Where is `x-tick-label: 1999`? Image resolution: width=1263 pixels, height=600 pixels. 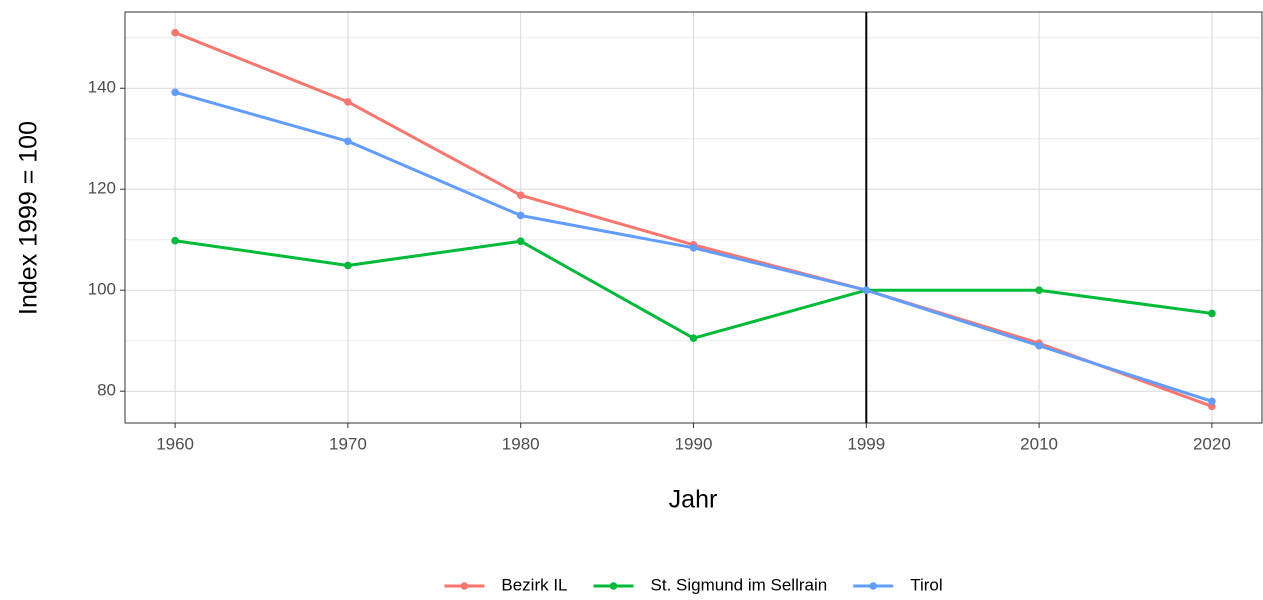
x-tick-label: 1999 is located at coordinates (866, 443).